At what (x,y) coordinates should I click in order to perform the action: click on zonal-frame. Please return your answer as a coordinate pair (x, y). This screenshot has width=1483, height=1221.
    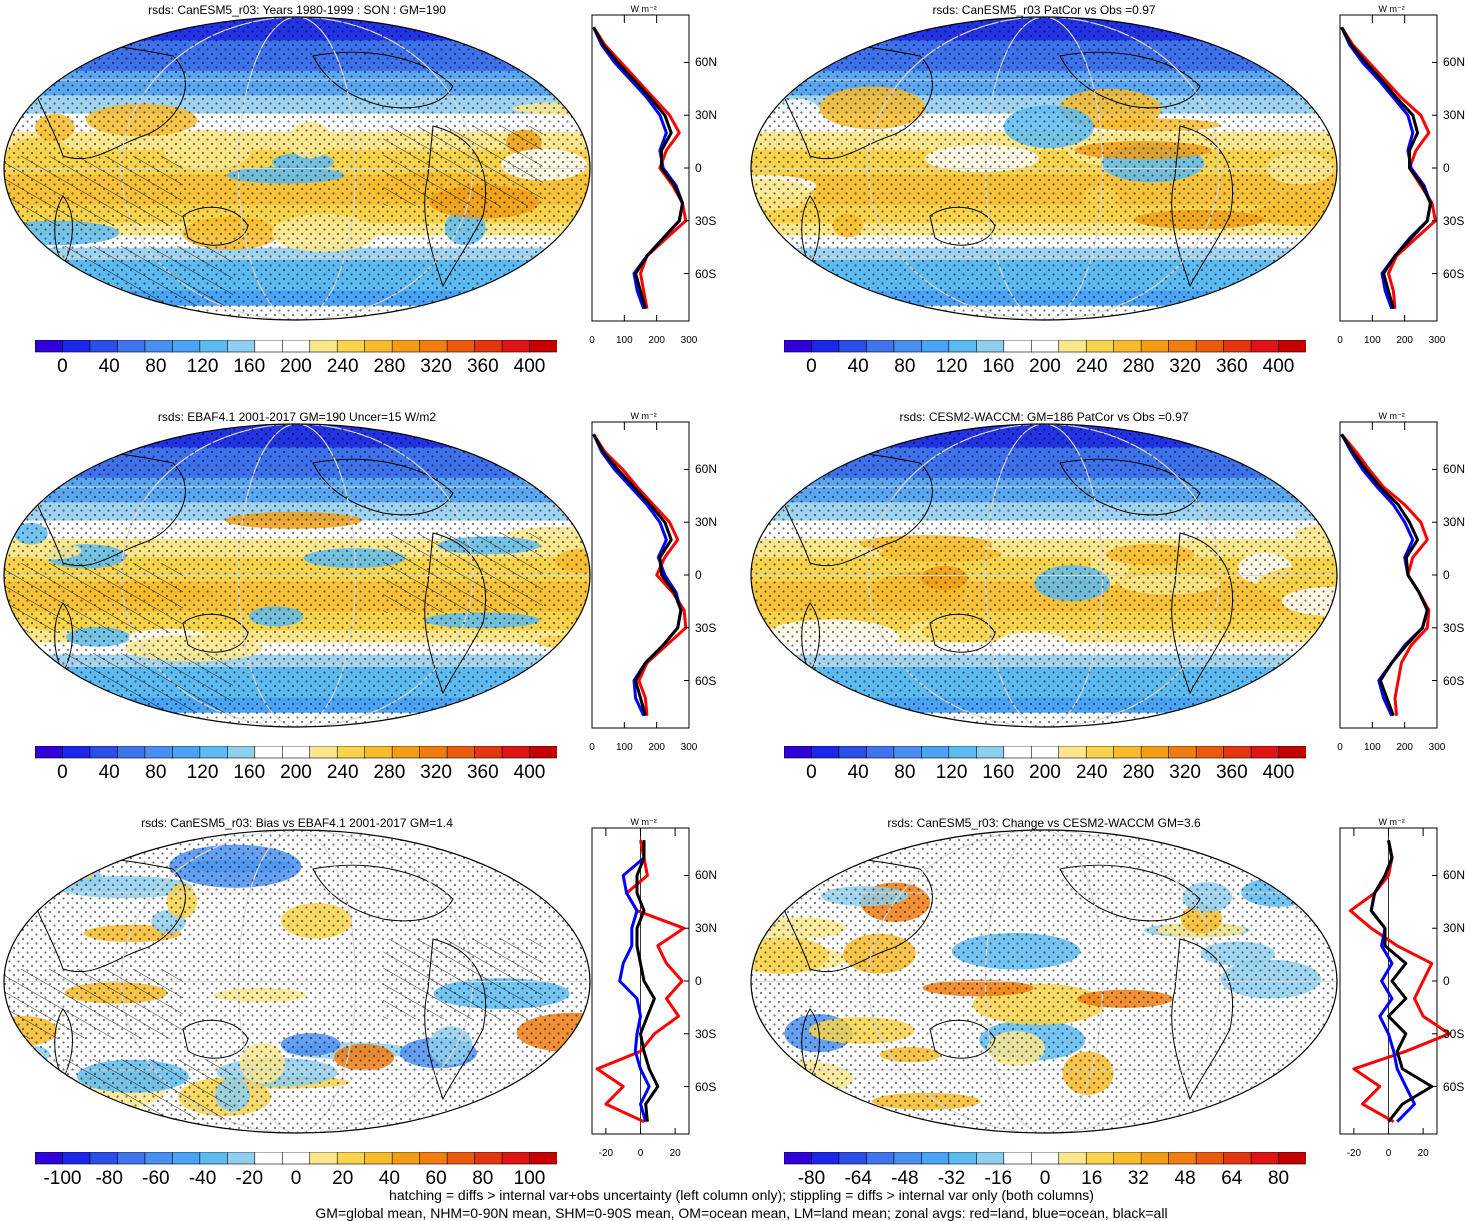
    Looking at the image, I should click on (1388, 575).